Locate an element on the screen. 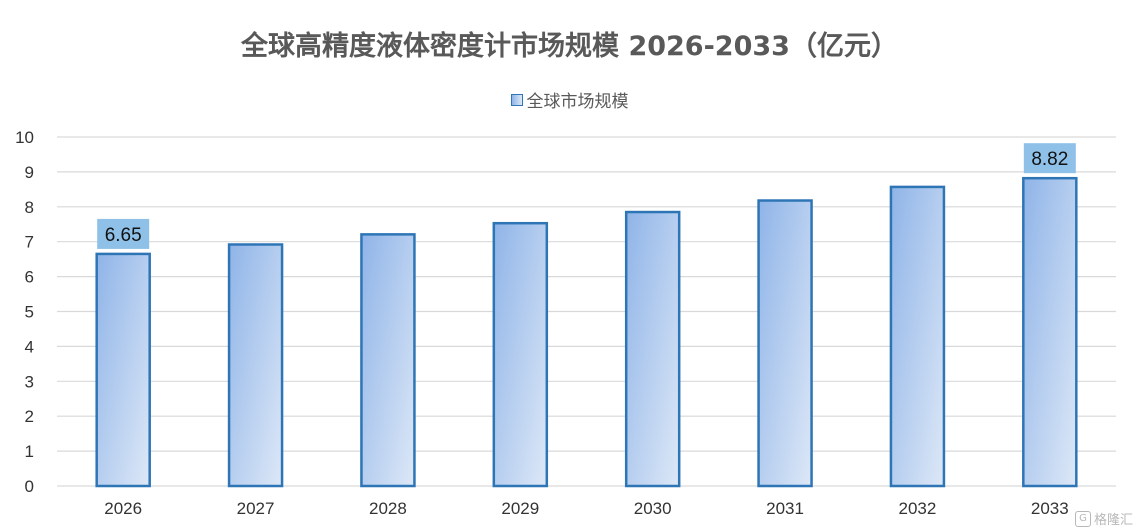 Image resolution: width=1139 pixels, height=532 pixels. y-tick-label: 10 is located at coordinates (24, 137).